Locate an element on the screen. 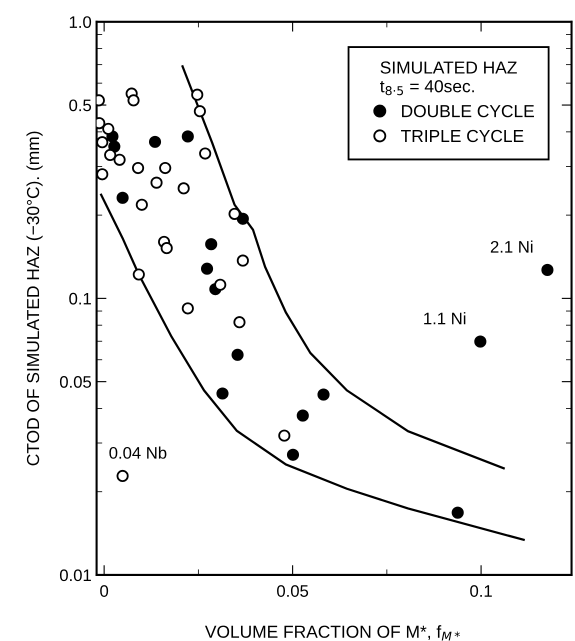 The image size is (575, 641). y-tick-label: 0.05 is located at coordinates (76, 382).